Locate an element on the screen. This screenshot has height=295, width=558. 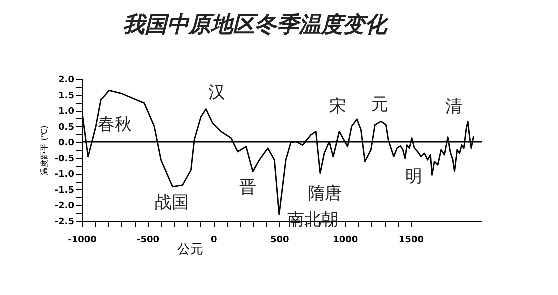
annotation: 明 is located at coordinates (414, 177).